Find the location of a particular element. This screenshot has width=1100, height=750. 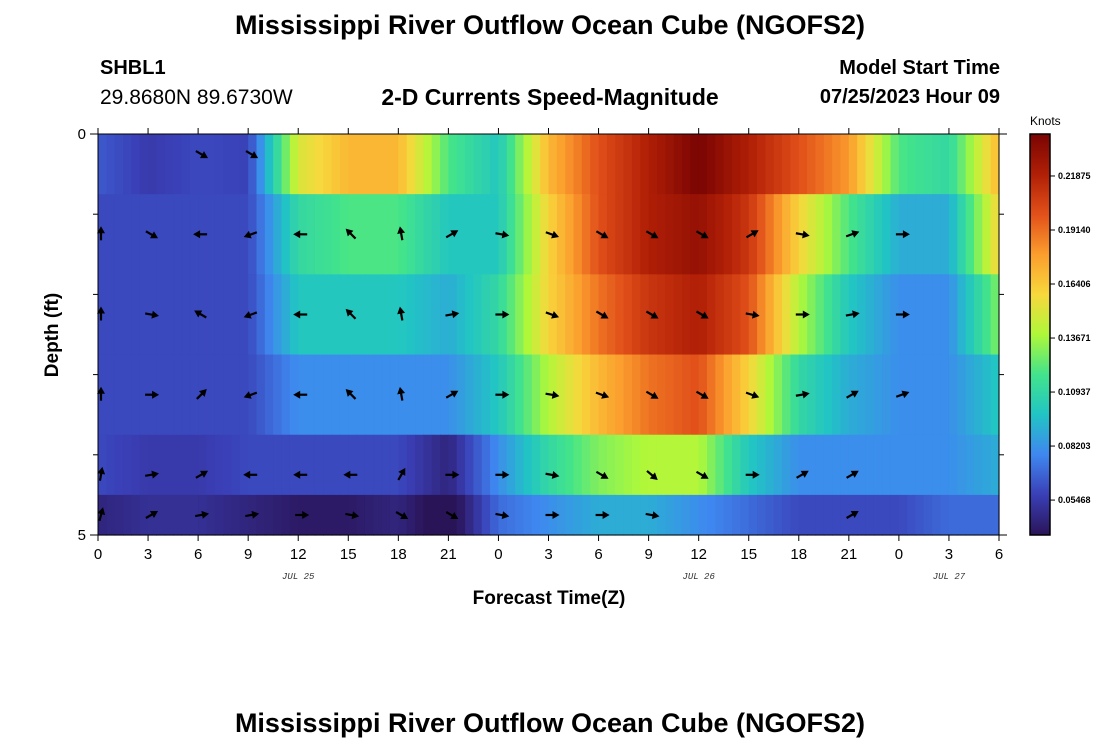

y-tick-label: 5 is located at coordinates (82, 535).